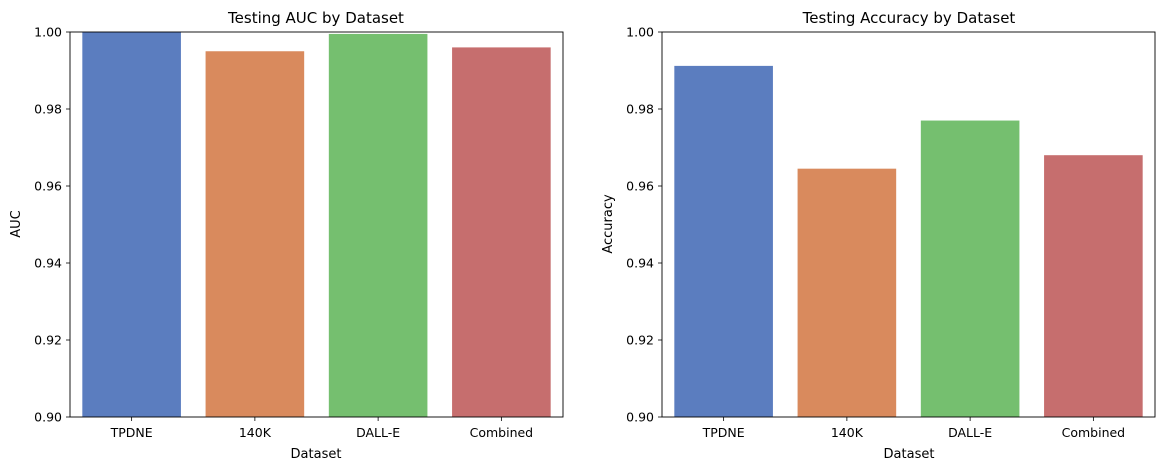 This screenshot has height=470, width=1165. Describe the element at coordinates (909, 18) in the screenshot. I see `accuracy-chart-title: Testing Accuracy by Dataset` at that location.